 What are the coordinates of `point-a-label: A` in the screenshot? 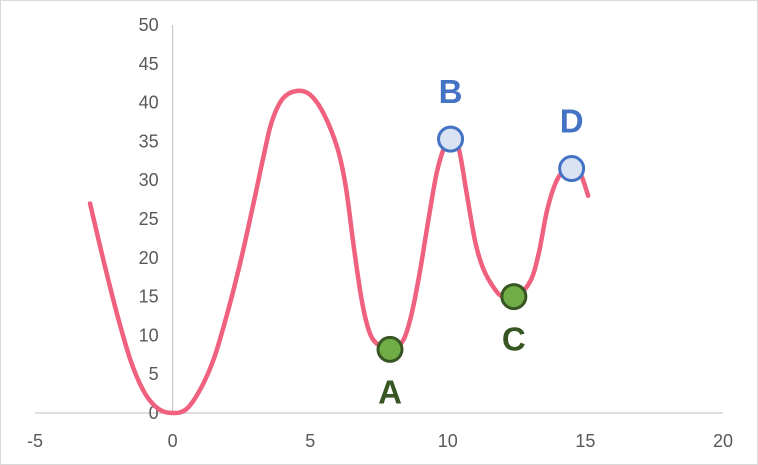 It's located at (390, 391).